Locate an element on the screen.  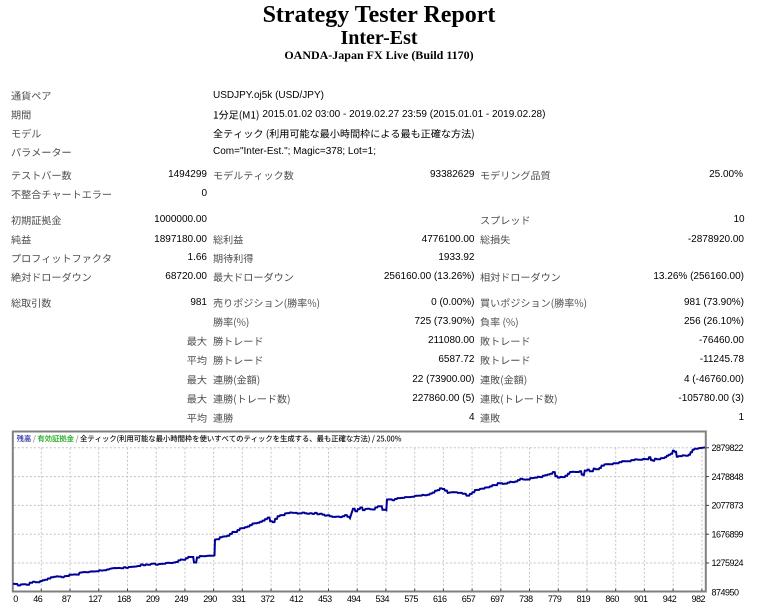
svg-text: 657 is located at coordinates (469, 599).